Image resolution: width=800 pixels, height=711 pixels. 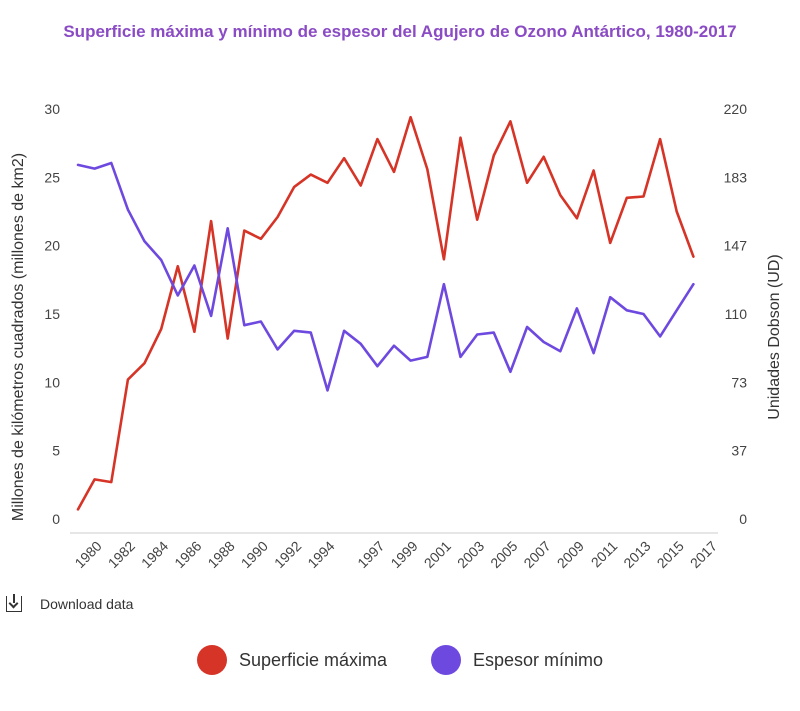 What do you see at coordinates (703, 554) in the screenshot?
I see `x-tick-label: 2017` at bounding box center [703, 554].